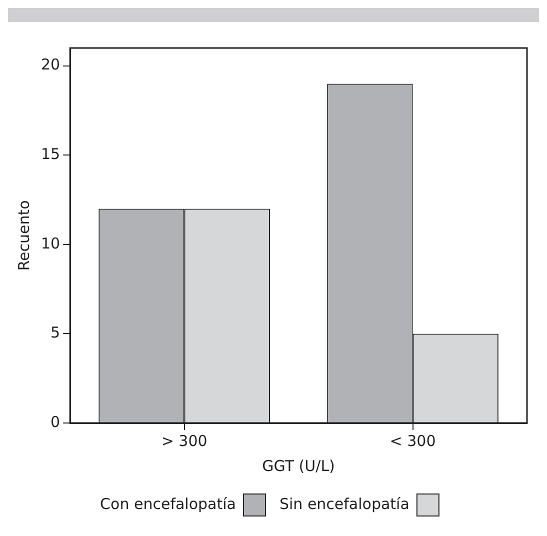 This screenshot has width=547, height=536. I want to click on legend-label: Con encefalopatía, so click(168, 503).